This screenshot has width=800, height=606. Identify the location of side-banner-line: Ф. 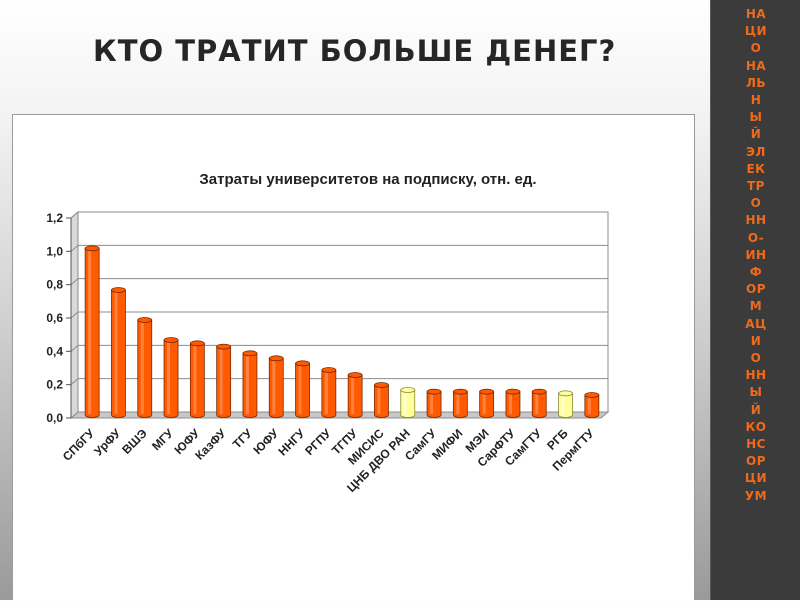
(756, 272).